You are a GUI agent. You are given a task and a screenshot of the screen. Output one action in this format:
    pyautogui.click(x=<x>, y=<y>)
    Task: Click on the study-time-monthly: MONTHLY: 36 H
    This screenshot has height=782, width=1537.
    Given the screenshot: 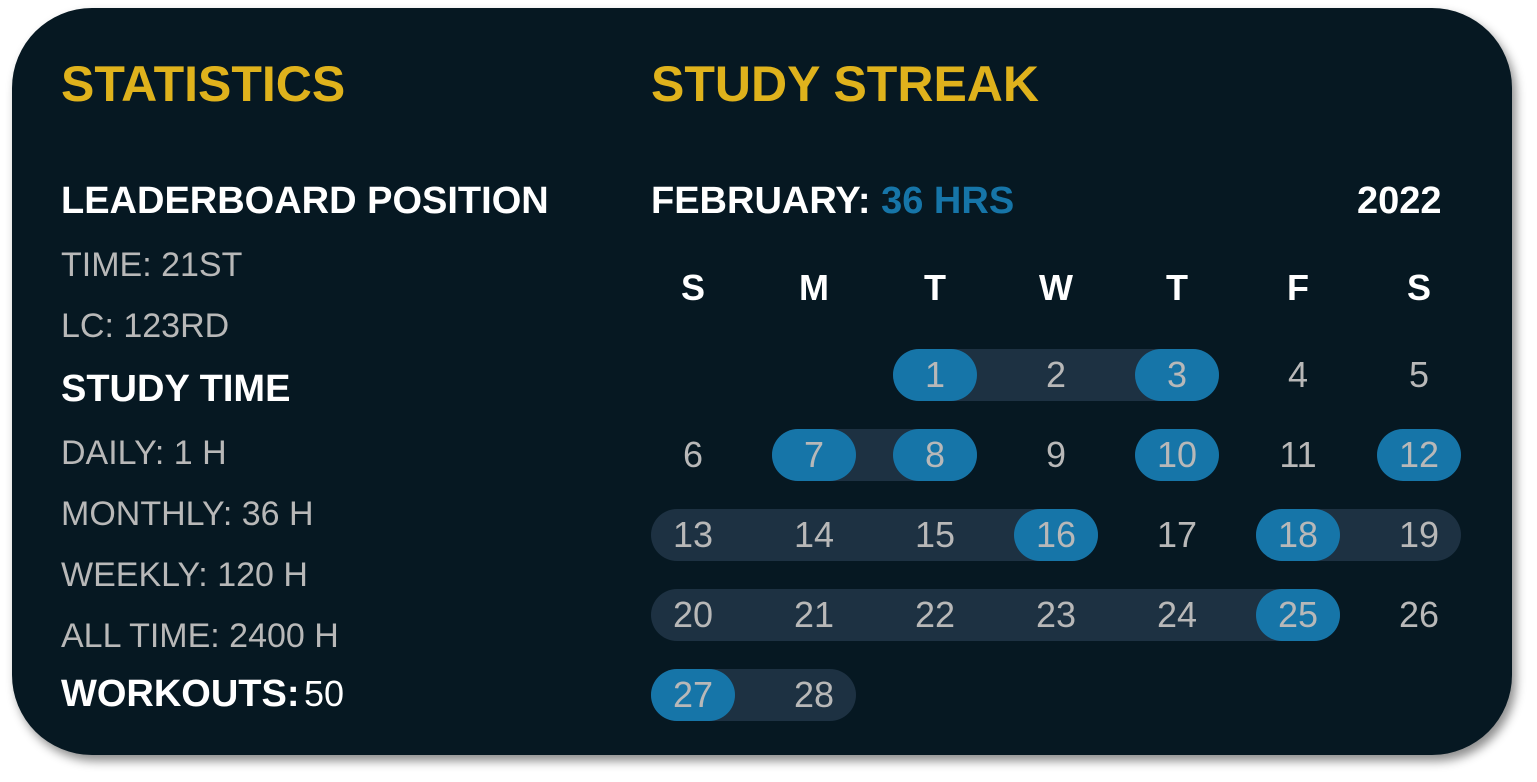 What is the action you would take?
    pyautogui.click(x=187, y=514)
    